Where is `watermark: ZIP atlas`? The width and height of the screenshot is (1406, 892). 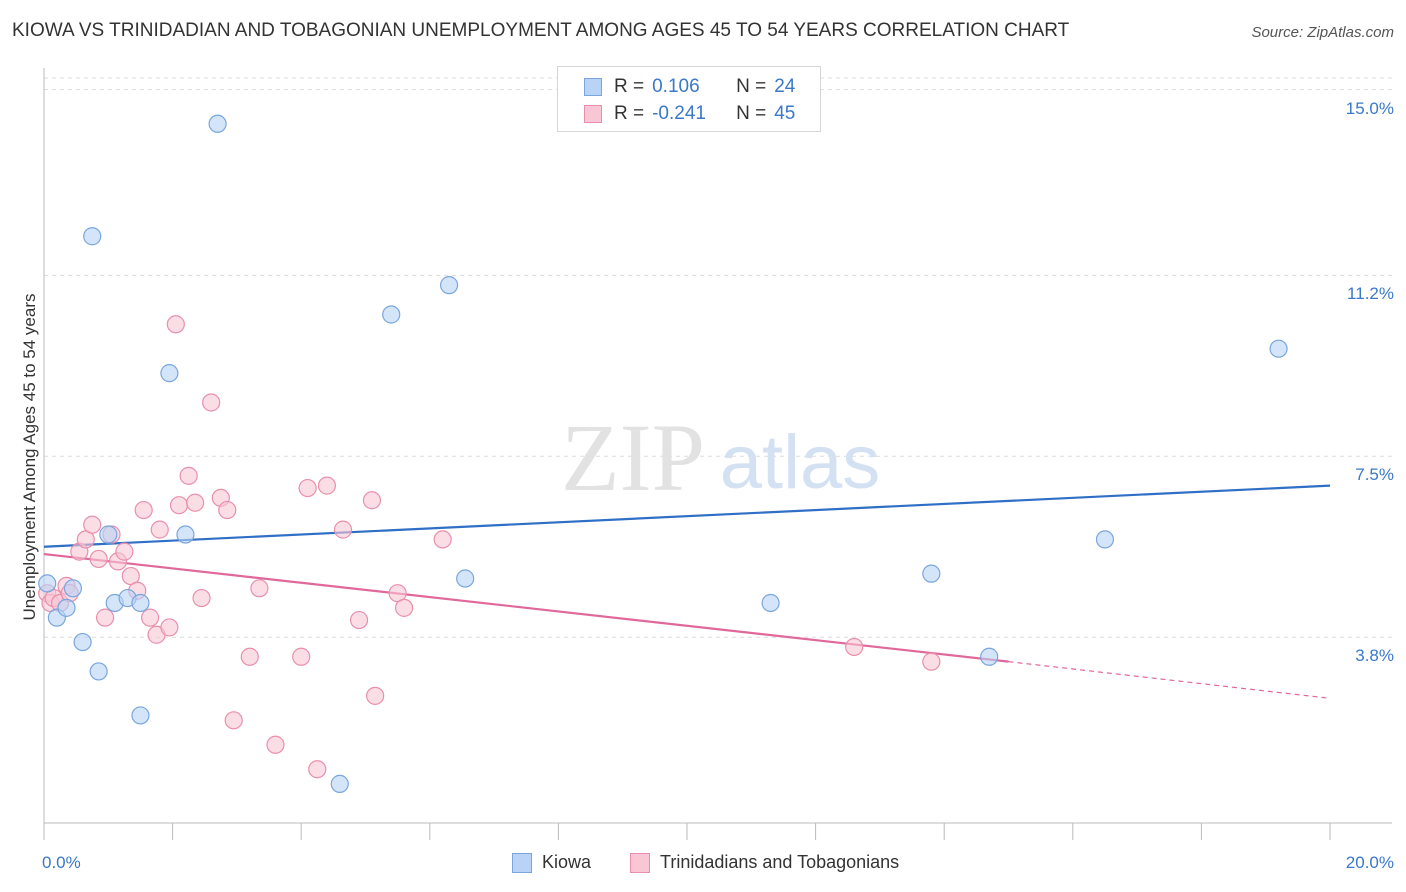 watermark: ZIP atlas is located at coordinates (720, 457).